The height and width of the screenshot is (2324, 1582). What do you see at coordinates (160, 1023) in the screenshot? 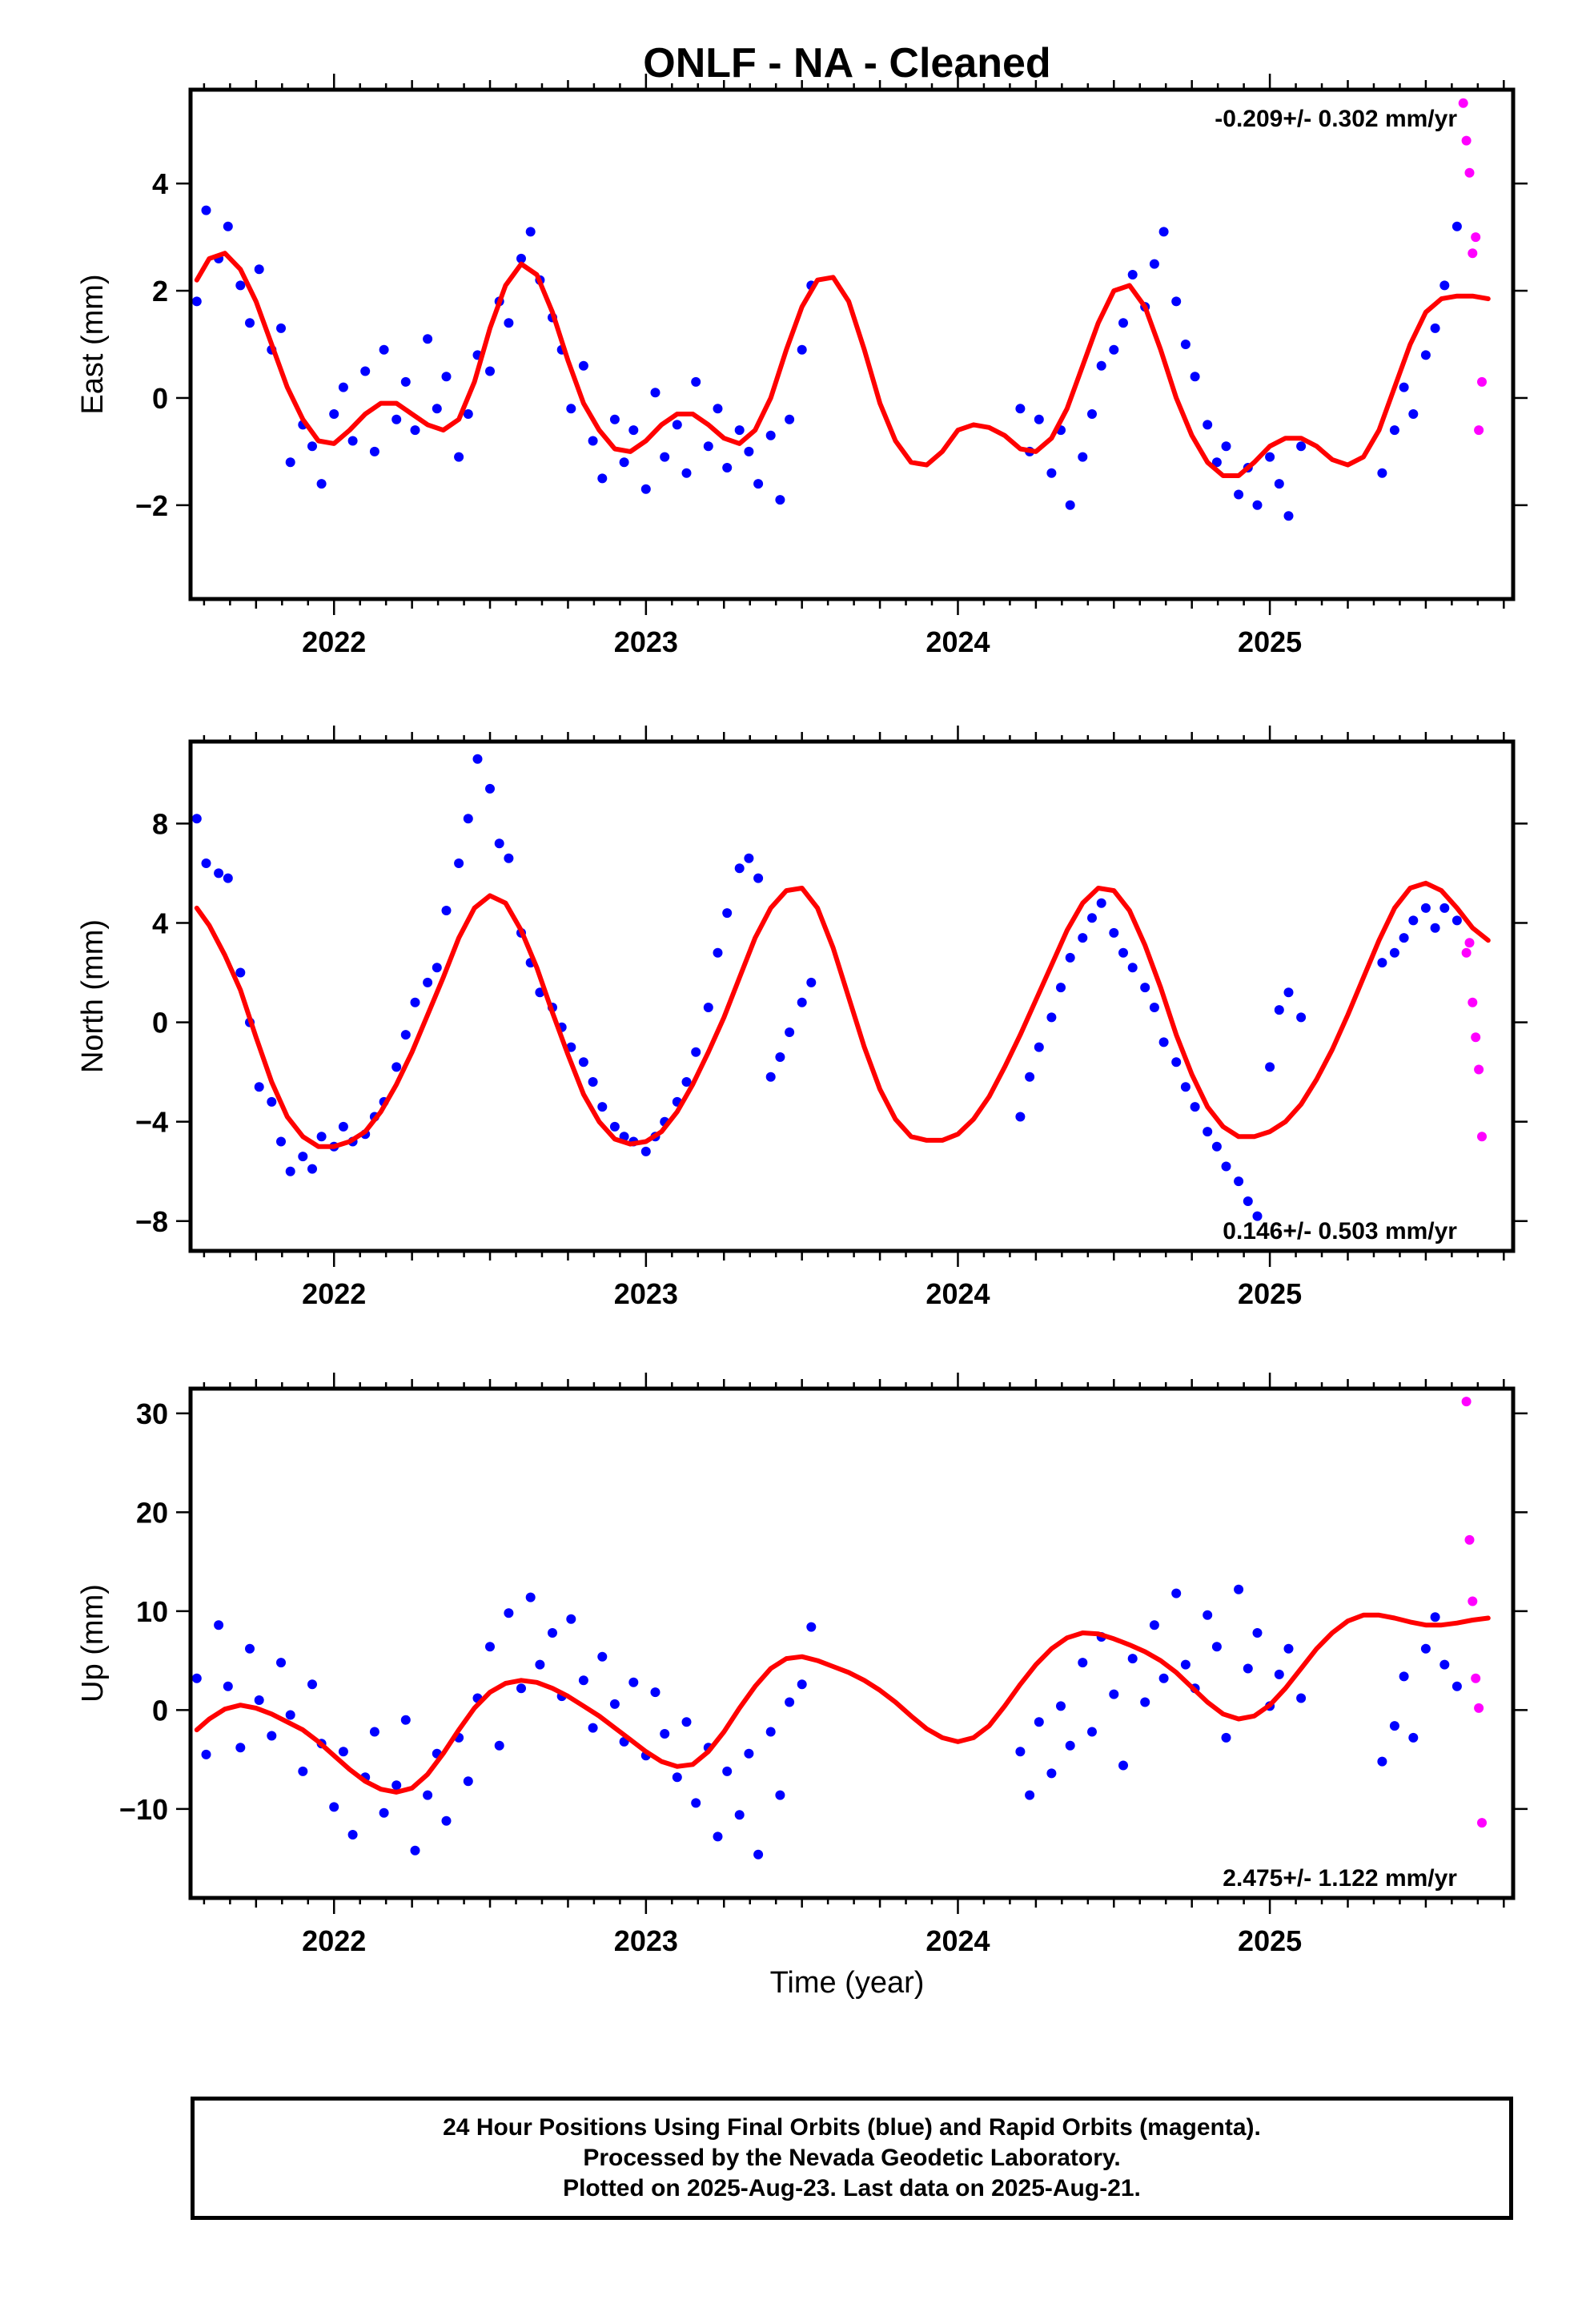
I see `north-y-tick-label: 0` at bounding box center [160, 1023].